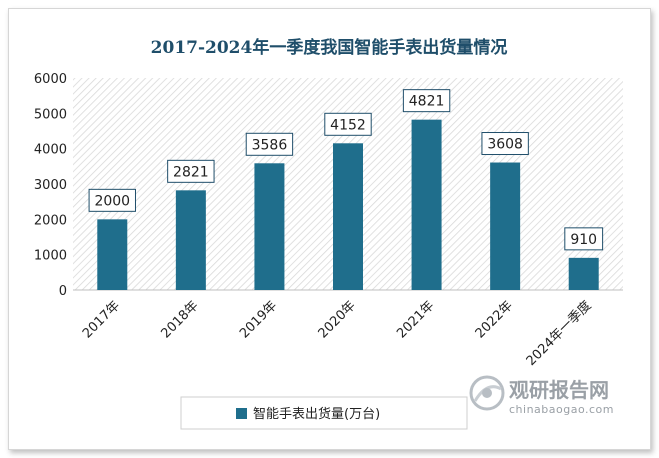 This screenshot has height=458, width=659. I want to click on x-tick-label: 2021年, so click(415, 319).